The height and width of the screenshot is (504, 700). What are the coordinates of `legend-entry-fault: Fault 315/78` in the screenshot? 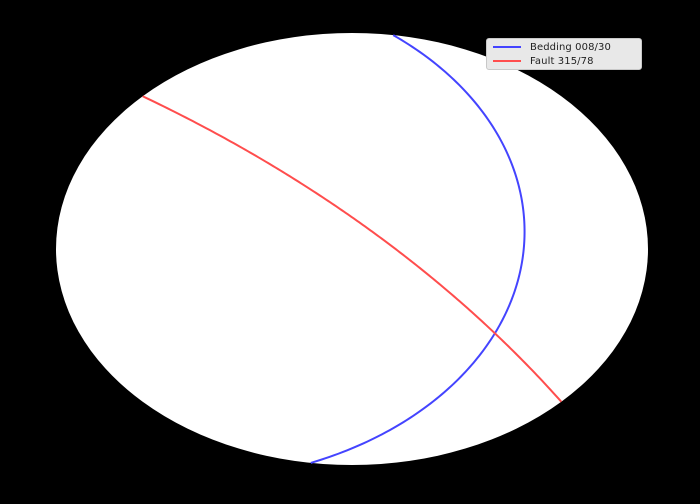 It's located at (543, 61).